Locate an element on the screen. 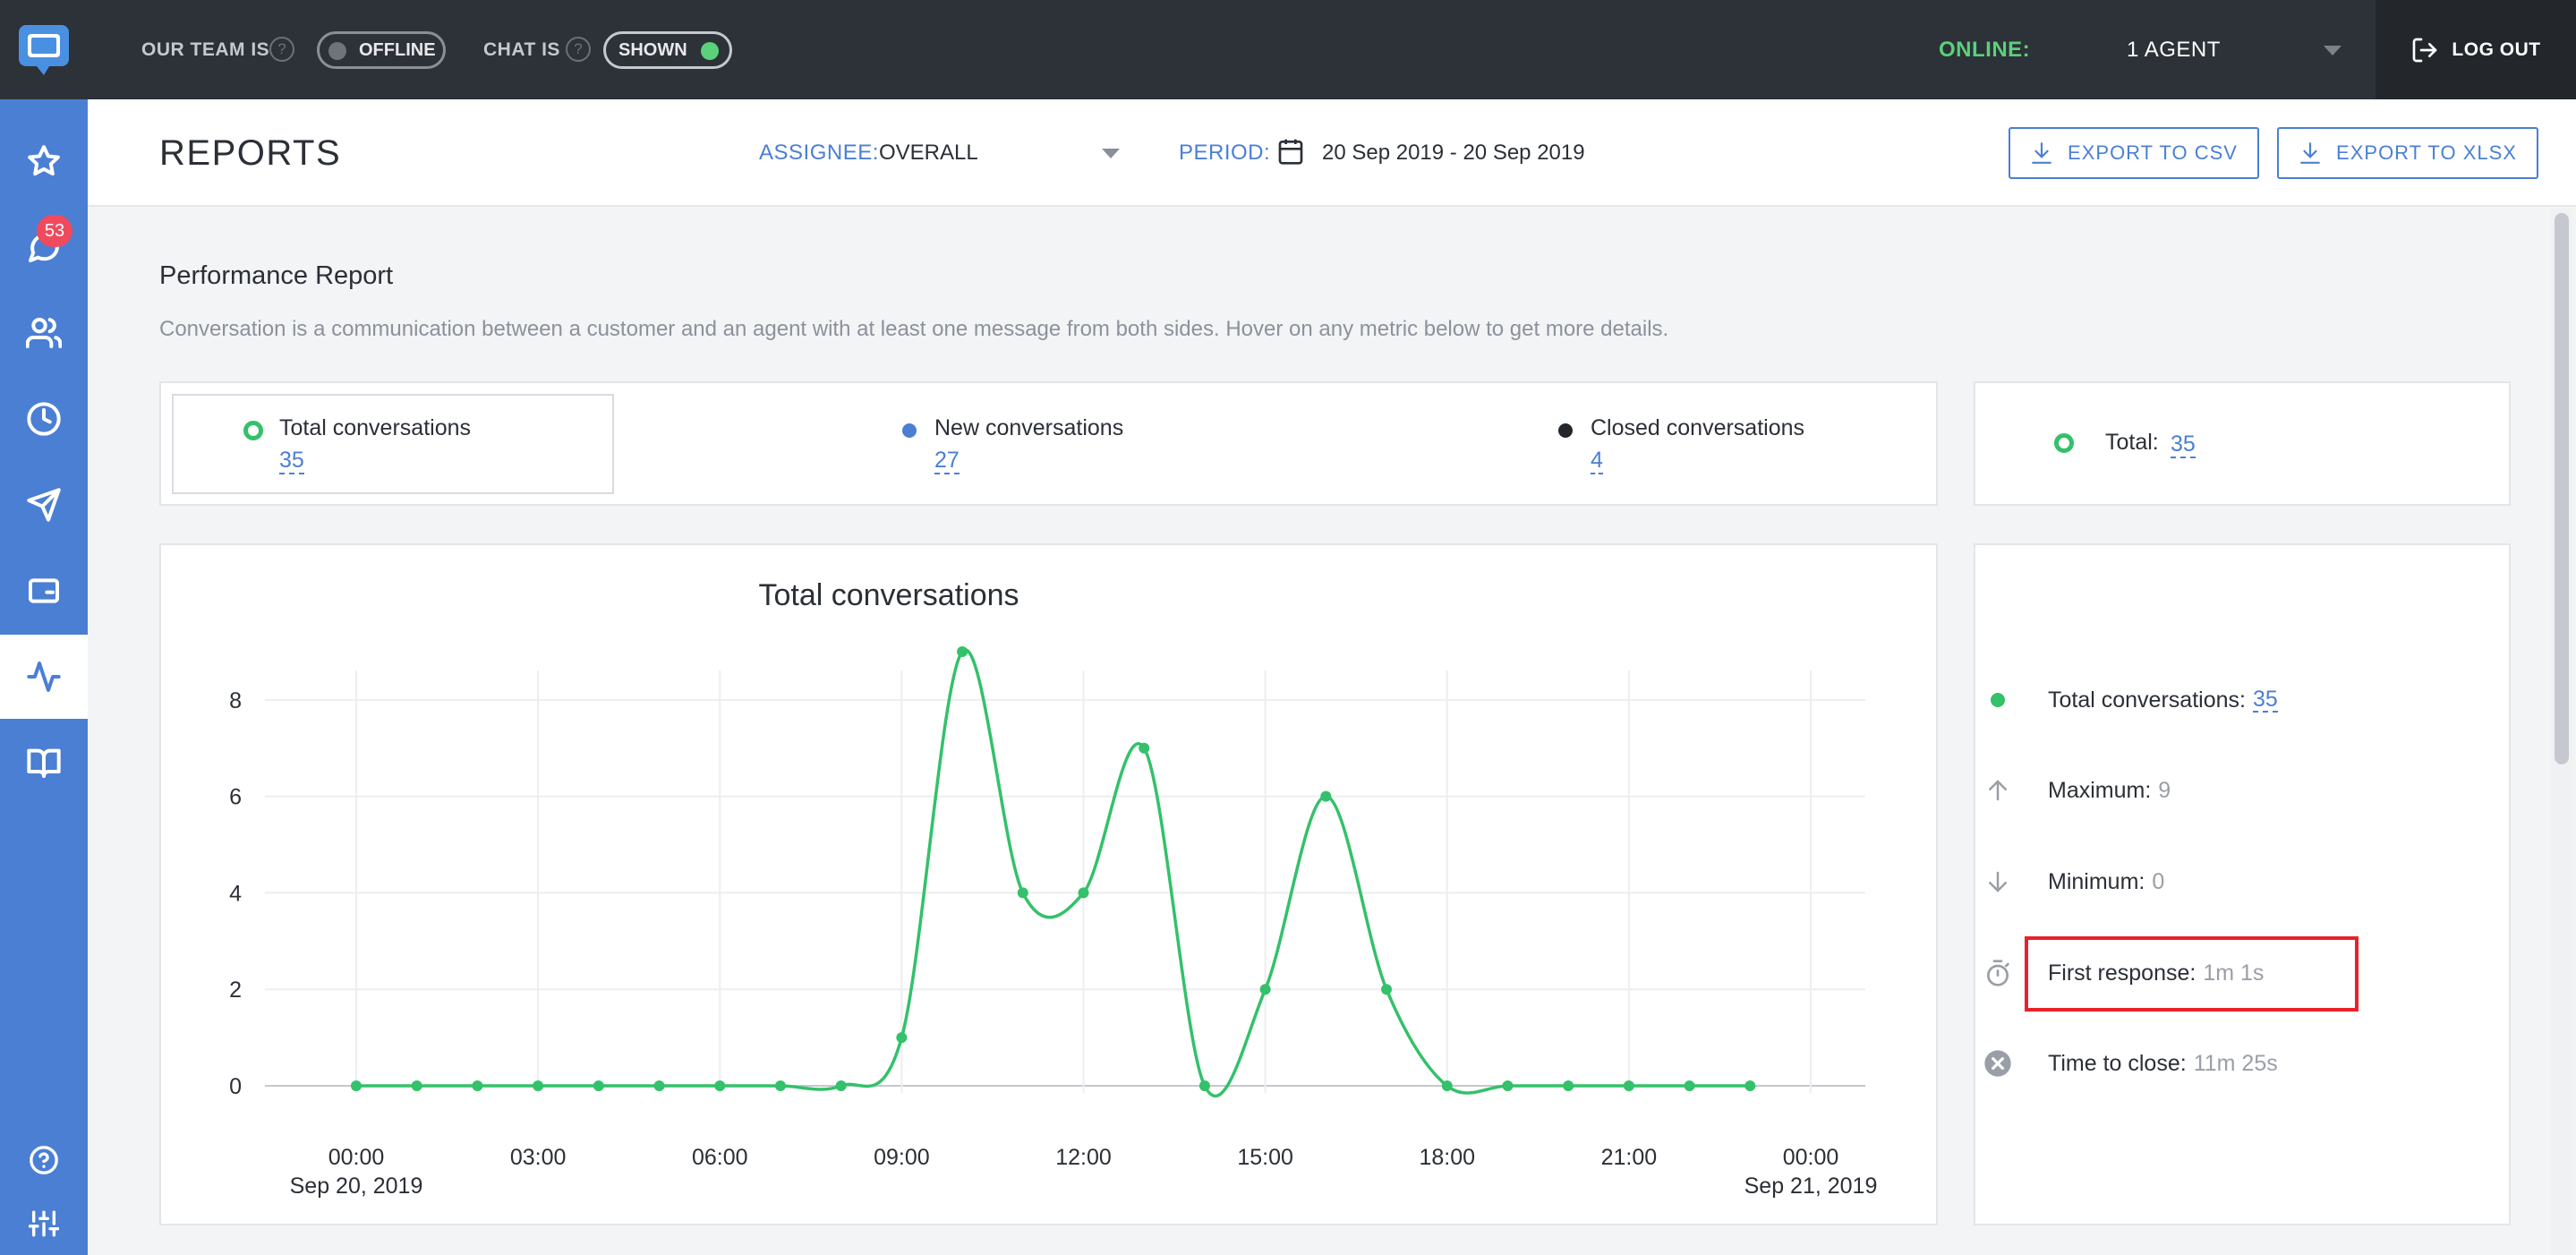  stat-max-label: Maximum: is located at coordinates (2100, 790).